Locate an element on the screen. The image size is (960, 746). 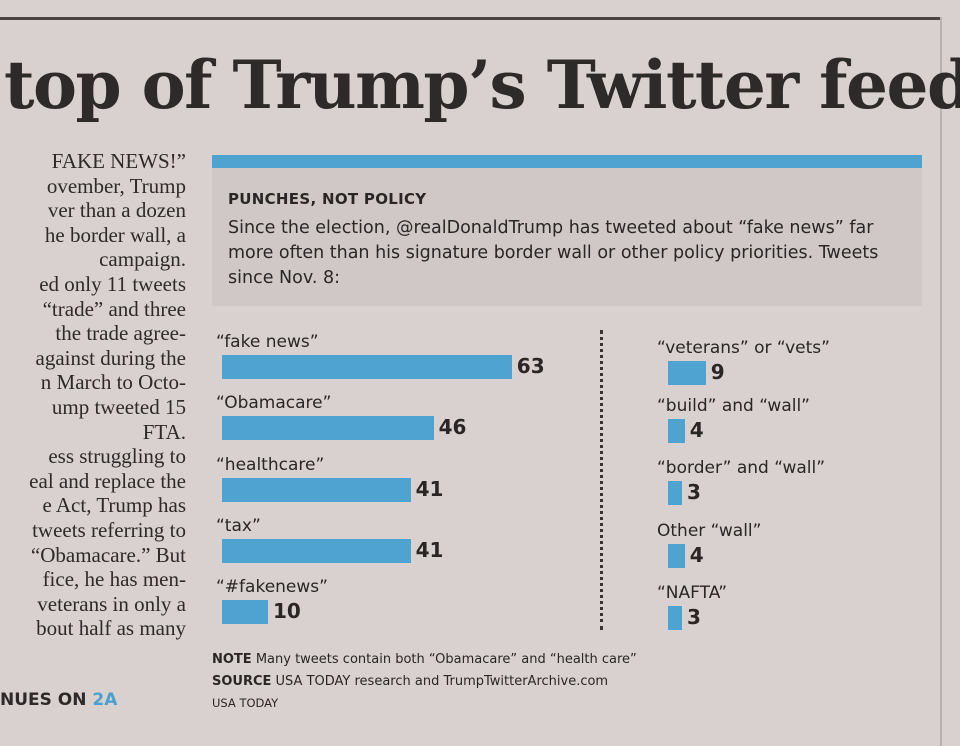
bar-value: 46 is located at coordinates (452, 427).